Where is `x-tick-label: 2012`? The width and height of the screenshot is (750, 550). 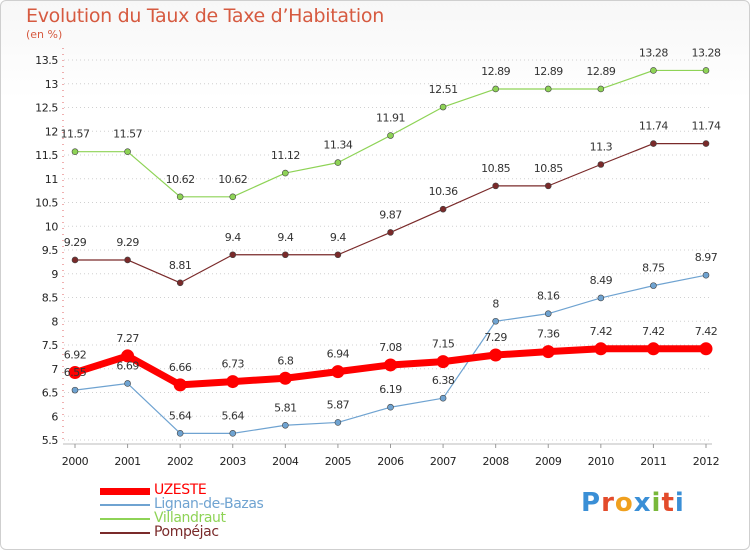 x-tick-label: 2012 is located at coordinates (706, 461).